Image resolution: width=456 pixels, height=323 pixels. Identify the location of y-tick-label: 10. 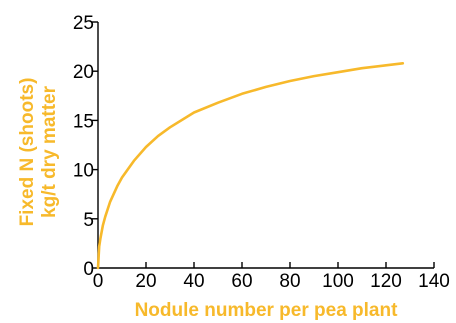
(83, 171).